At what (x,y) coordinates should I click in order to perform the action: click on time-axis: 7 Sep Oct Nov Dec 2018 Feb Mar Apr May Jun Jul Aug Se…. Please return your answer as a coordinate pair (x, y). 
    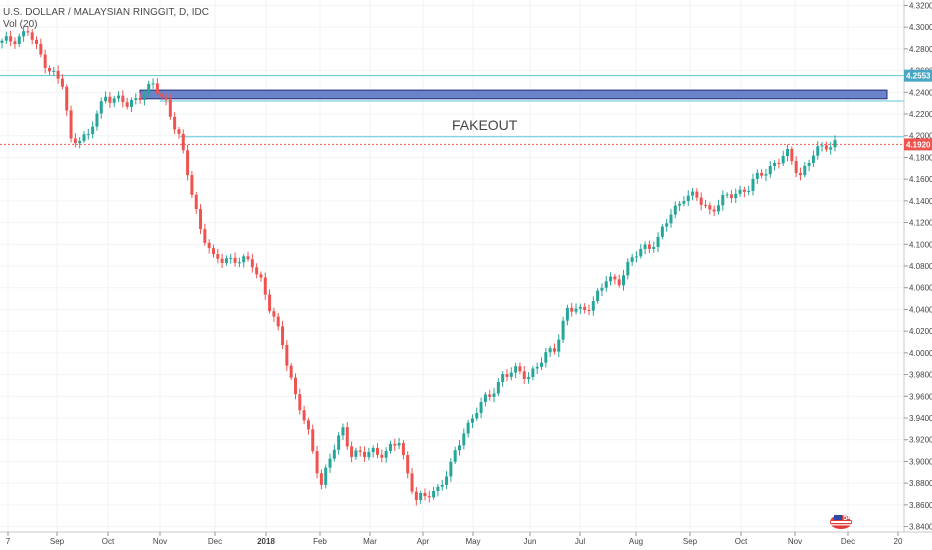
    Looking at the image, I should click on (454, 539).